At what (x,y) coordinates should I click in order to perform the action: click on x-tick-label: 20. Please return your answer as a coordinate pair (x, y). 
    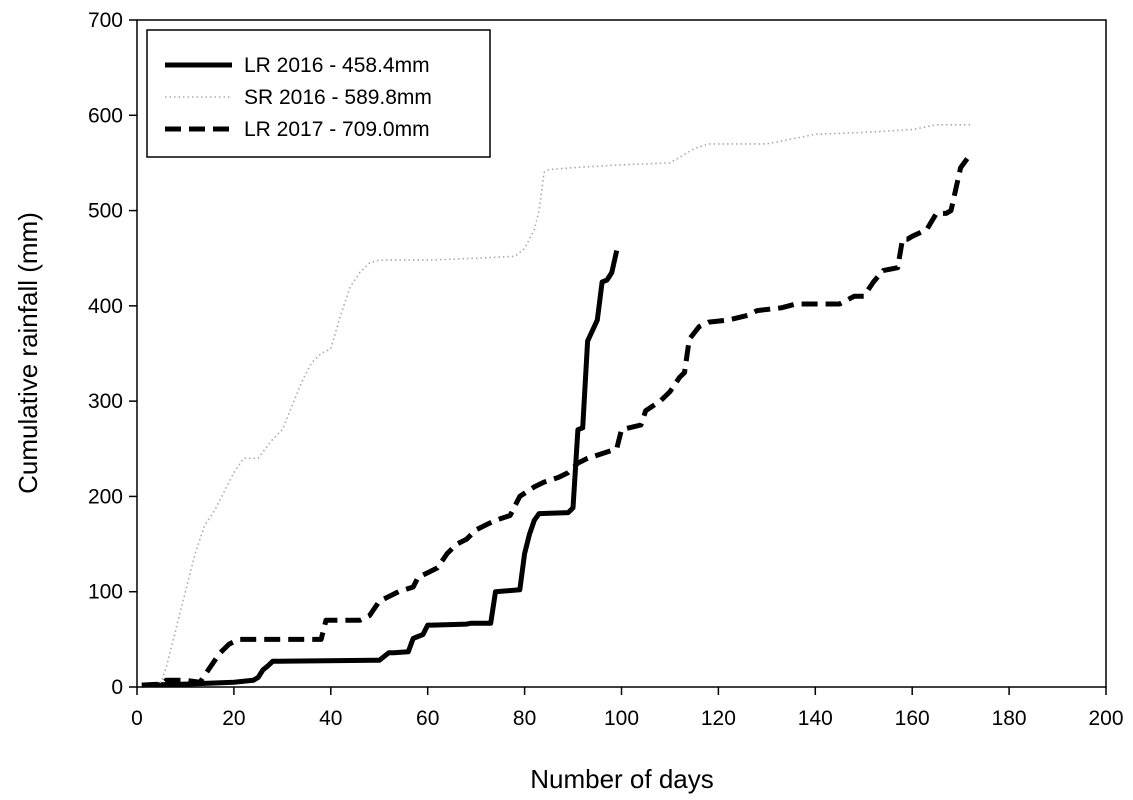
    Looking at the image, I should click on (233, 718).